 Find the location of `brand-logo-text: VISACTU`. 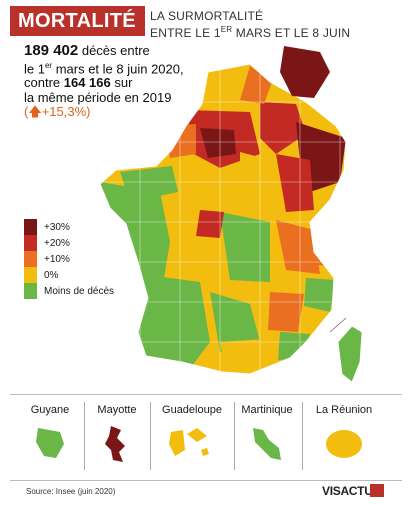

brand-logo-text: VISACTU is located at coordinates (347, 491).